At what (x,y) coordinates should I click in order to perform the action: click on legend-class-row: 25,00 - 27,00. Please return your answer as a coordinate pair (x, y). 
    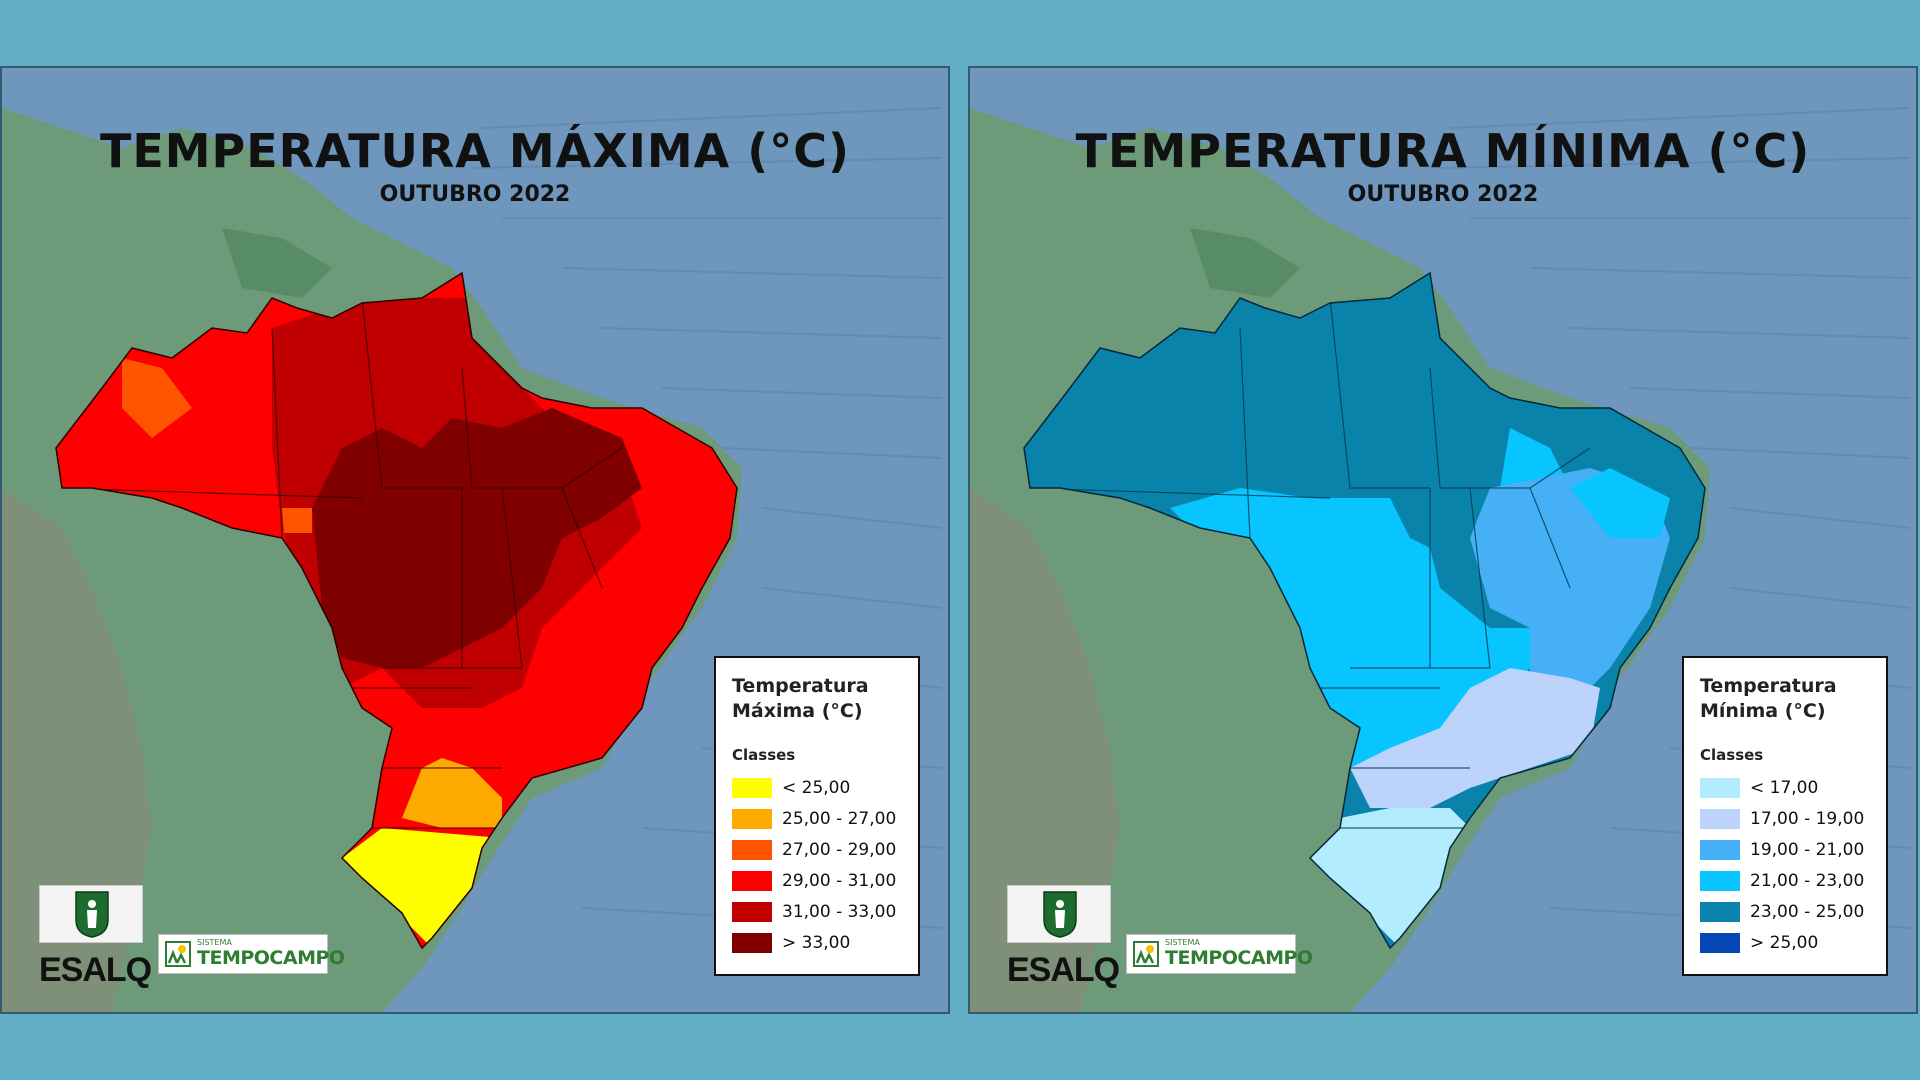
    Looking at the image, I should click on (818, 818).